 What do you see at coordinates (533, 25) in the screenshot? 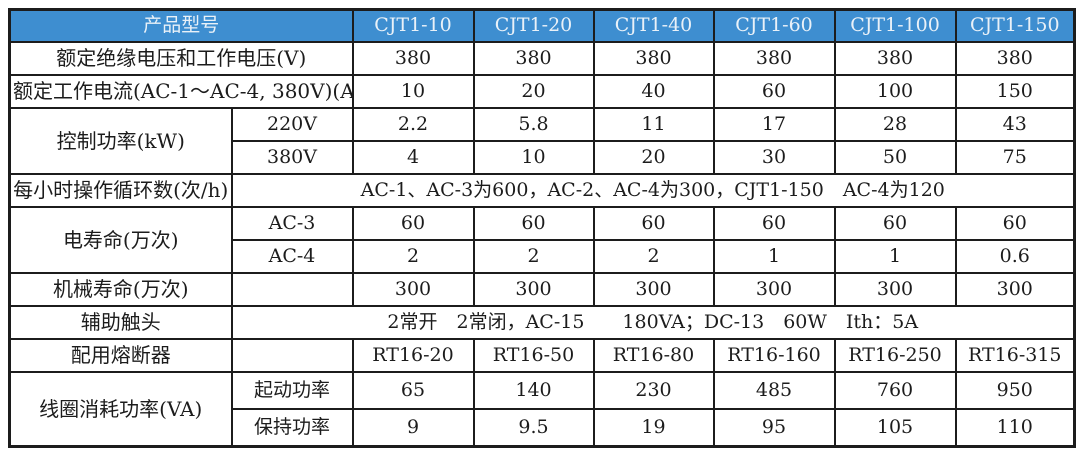
I see `header-model-cjt1-20: CJT1-20` at bounding box center [533, 25].